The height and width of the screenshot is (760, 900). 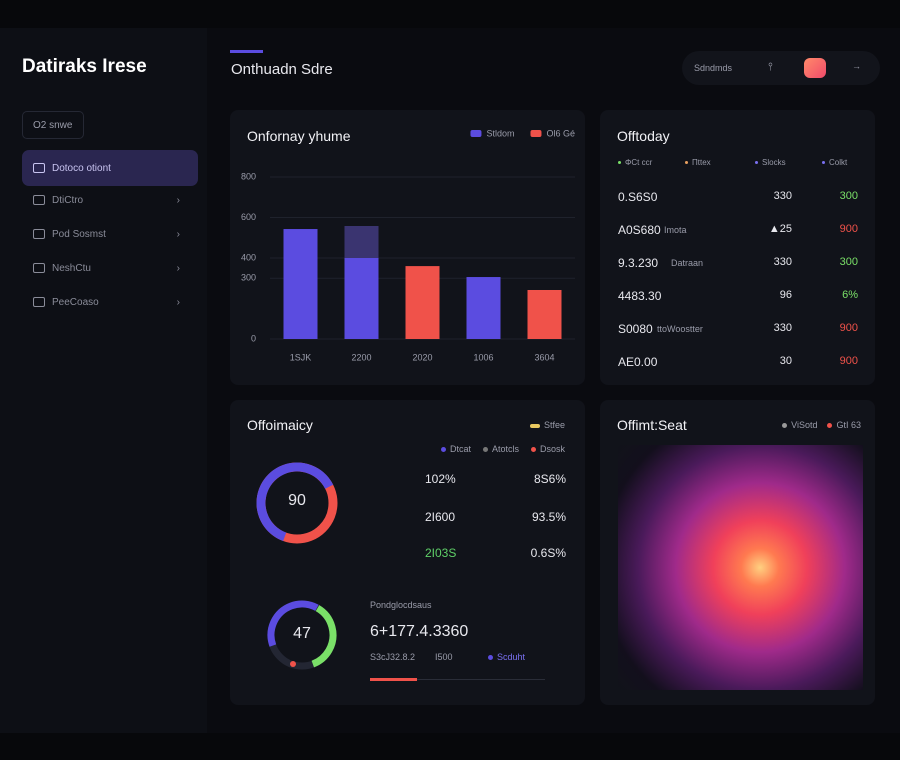 I want to click on cell: ttoWoostter, so click(x=680, y=329).